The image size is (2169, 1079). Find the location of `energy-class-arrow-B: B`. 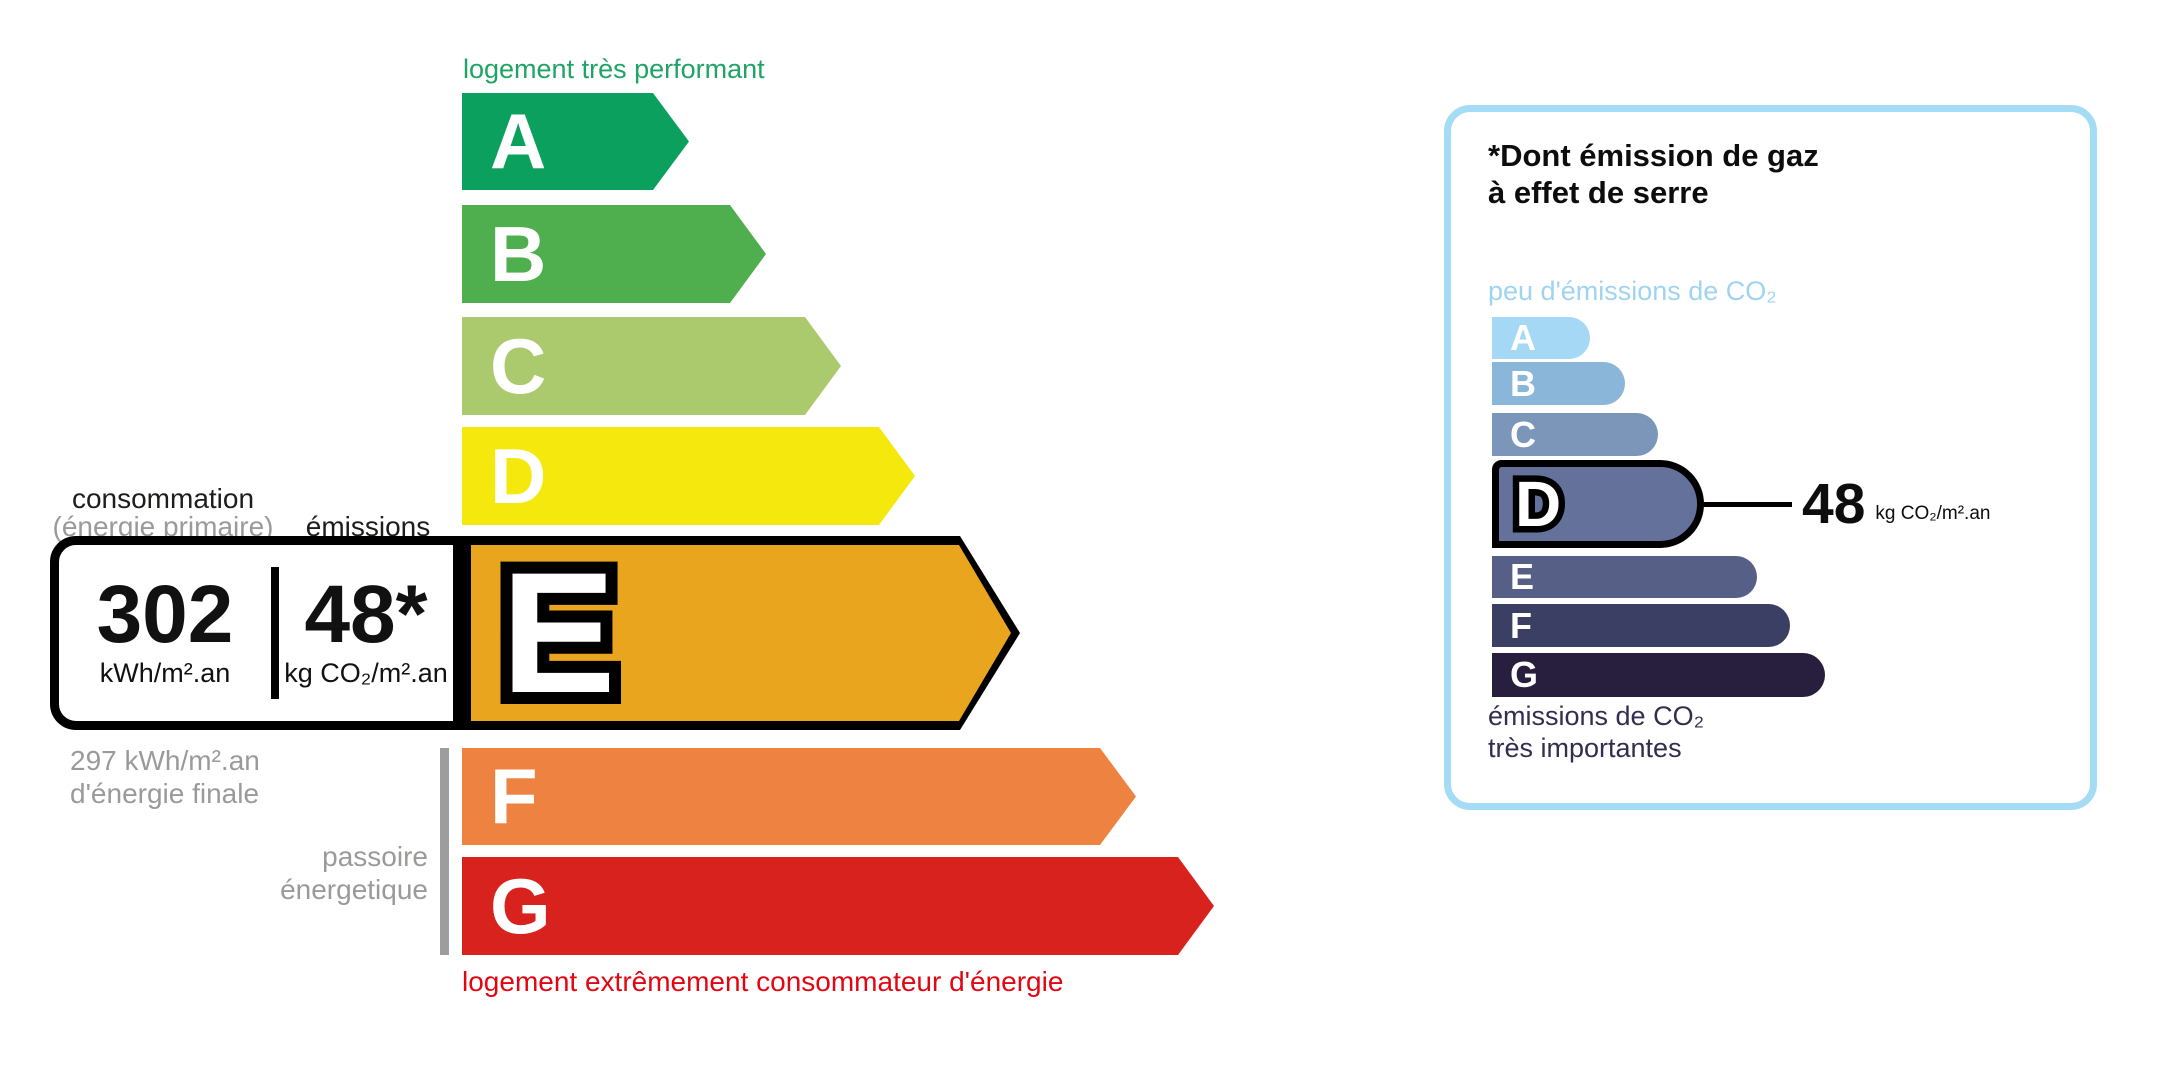

energy-class-arrow-B: B is located at coordinates (614, 254).